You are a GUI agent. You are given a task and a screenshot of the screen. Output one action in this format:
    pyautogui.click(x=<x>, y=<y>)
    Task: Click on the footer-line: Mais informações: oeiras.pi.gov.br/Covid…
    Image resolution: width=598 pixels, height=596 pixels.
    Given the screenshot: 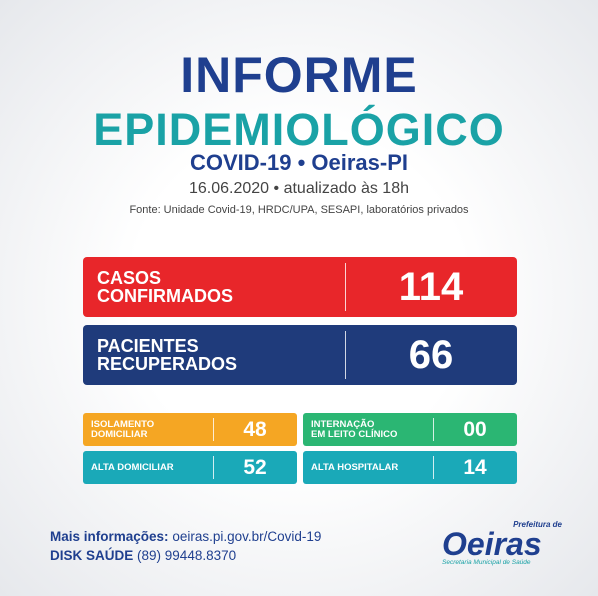 What is the action you would take?
    pyautogui.click(x=185, y=536)
    